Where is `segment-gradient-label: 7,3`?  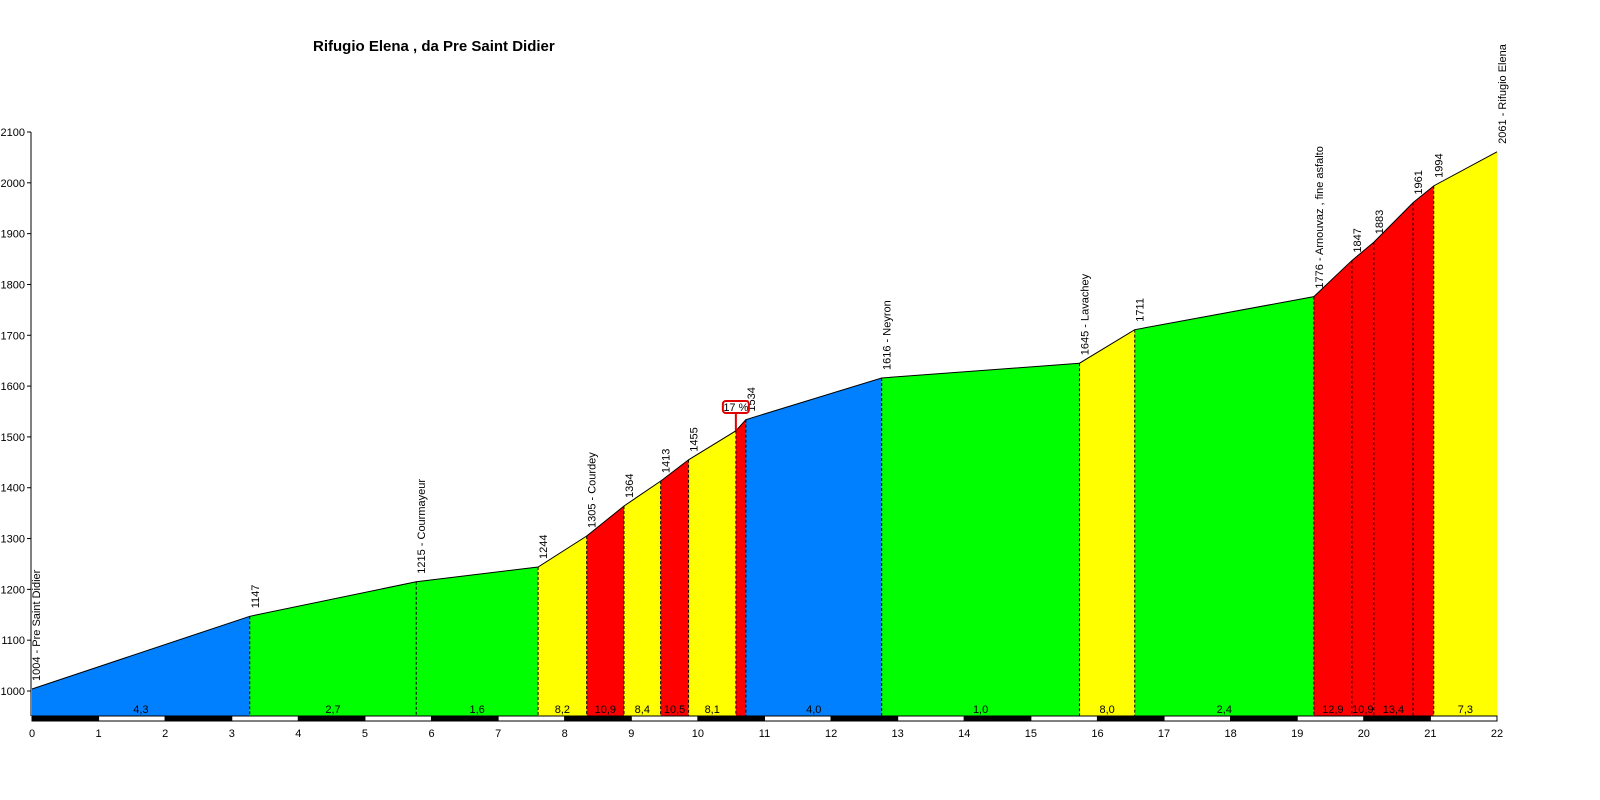
segment-gradient-label: 7,3 is located at coordinates (1465, 710).